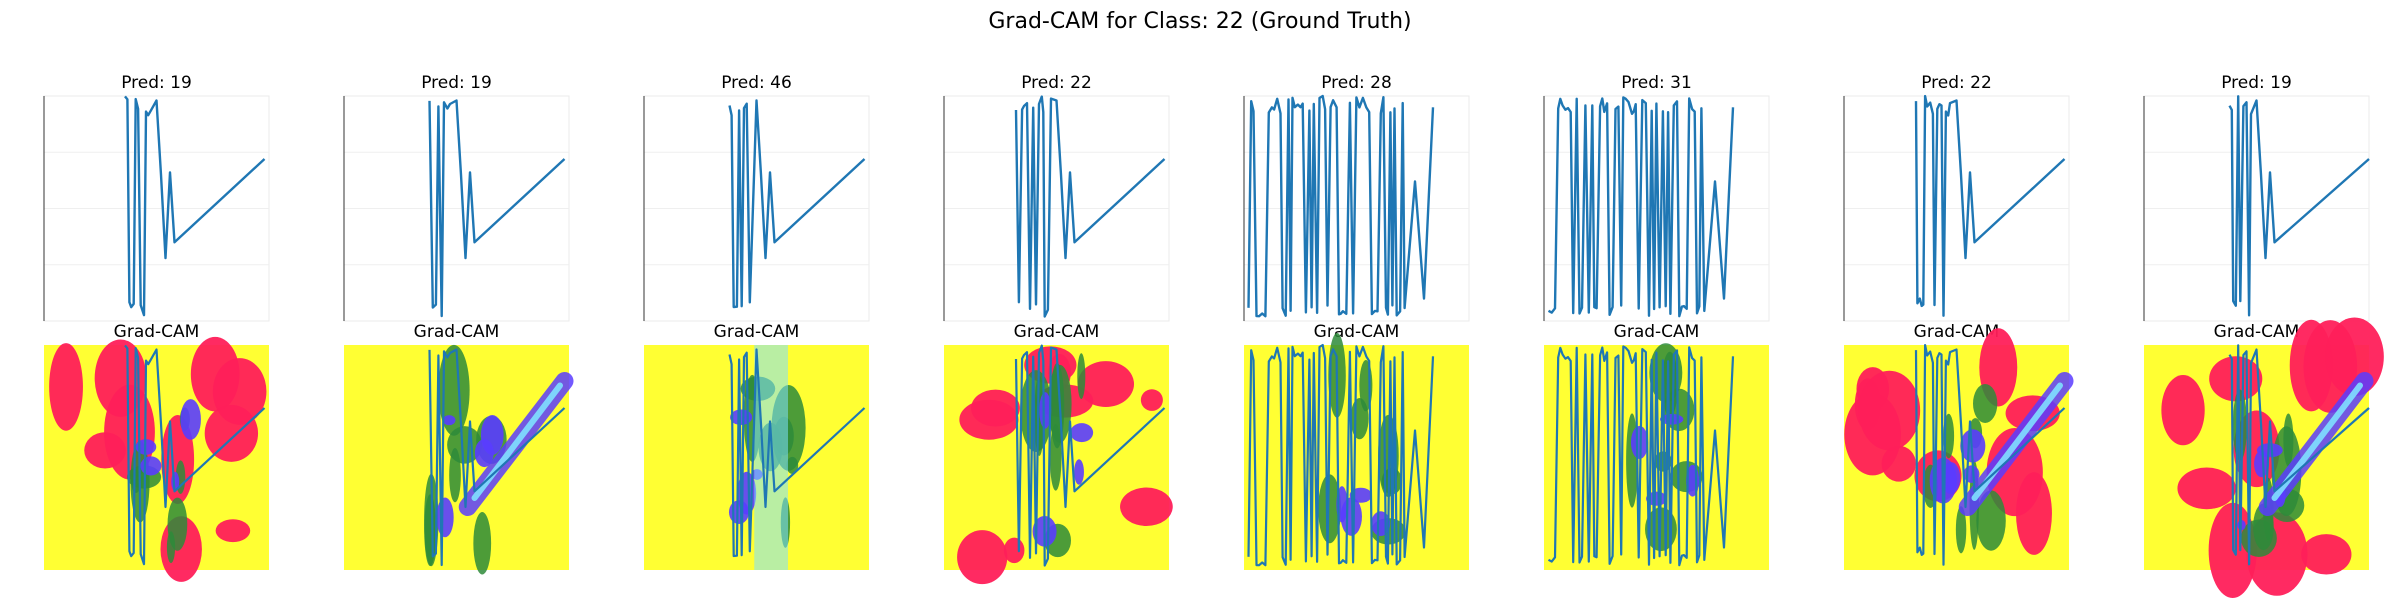  Describe the element at coordinates (1656, 83) in the screenshot. I see `panel-title: Pred: 31` at that location.